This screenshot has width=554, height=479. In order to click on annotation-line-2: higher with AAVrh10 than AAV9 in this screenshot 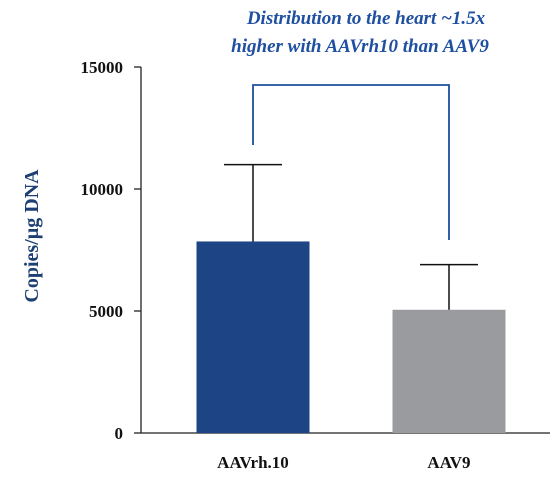, I will do `click(360, 46)`.